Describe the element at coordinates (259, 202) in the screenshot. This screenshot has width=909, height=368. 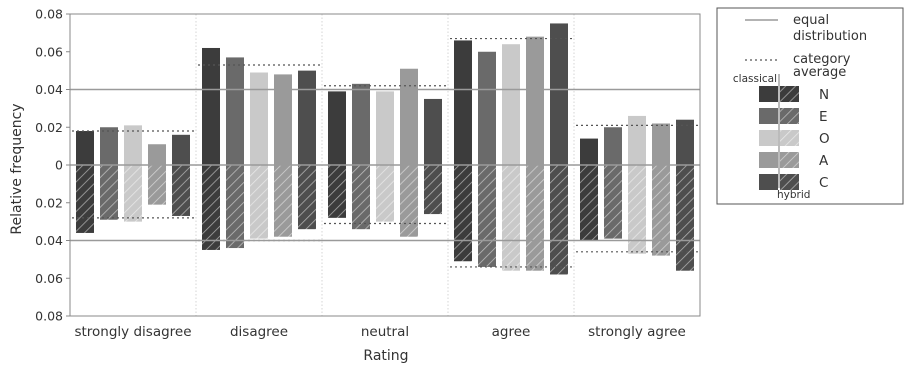
I see `bar-hybrid-O-disagree` at that location.